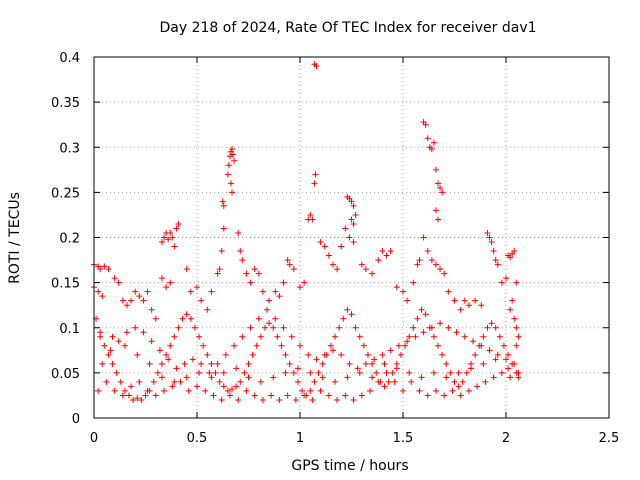 This screenshot has width=640, height=480. Describe the element at coordinates (65, 284) in the screenshot. I see `y-tick-label: 0.15` at that location.